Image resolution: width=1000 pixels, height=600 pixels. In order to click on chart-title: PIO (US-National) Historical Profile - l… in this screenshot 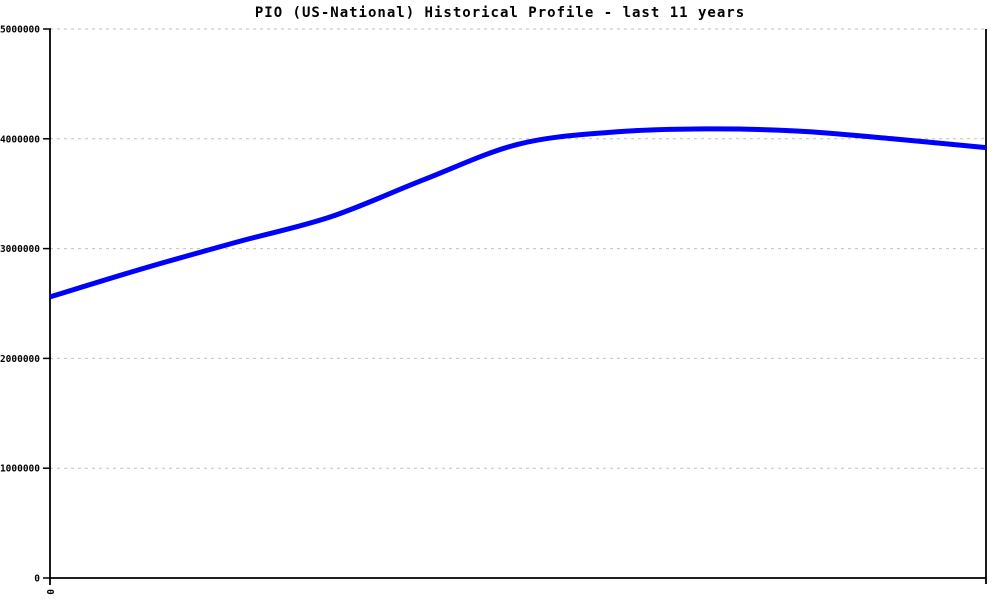, I will do `click(500, 13)`.